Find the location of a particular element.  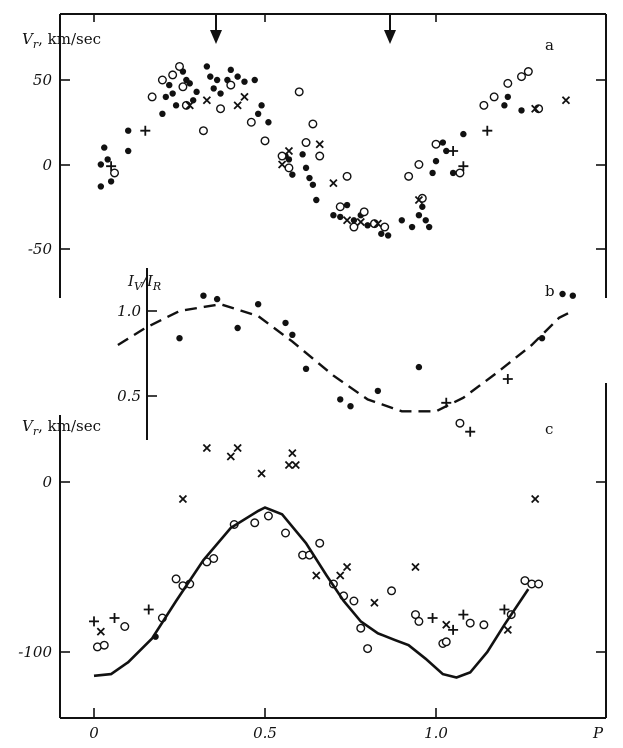

panel-c-ylabel: Vr, km/sec is located at coordinates (61, 427).